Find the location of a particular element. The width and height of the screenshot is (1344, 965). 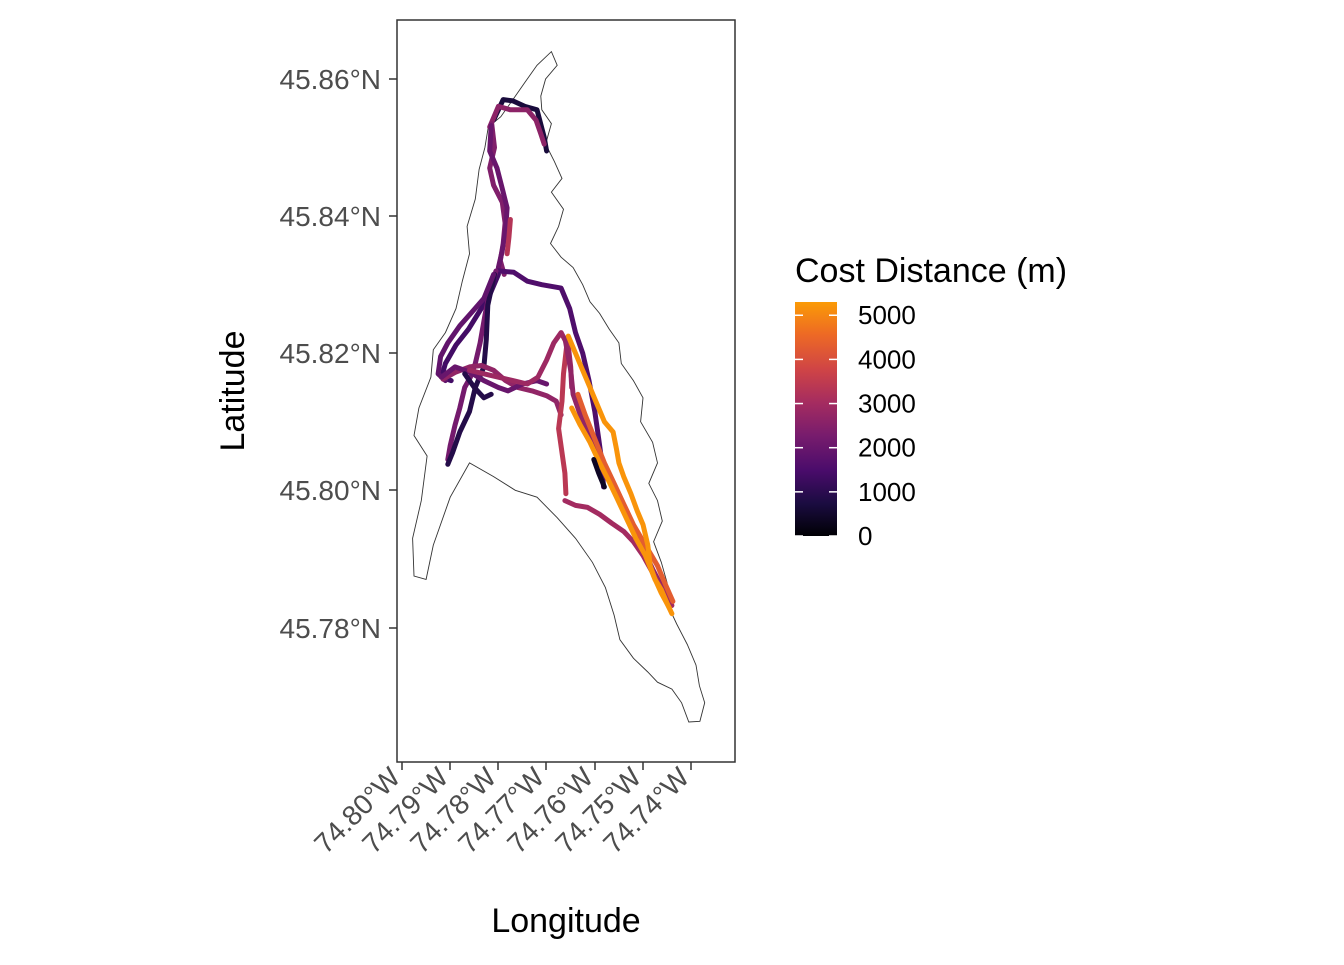

y-tick: 45.82°N is located at coordinates (338, 353).